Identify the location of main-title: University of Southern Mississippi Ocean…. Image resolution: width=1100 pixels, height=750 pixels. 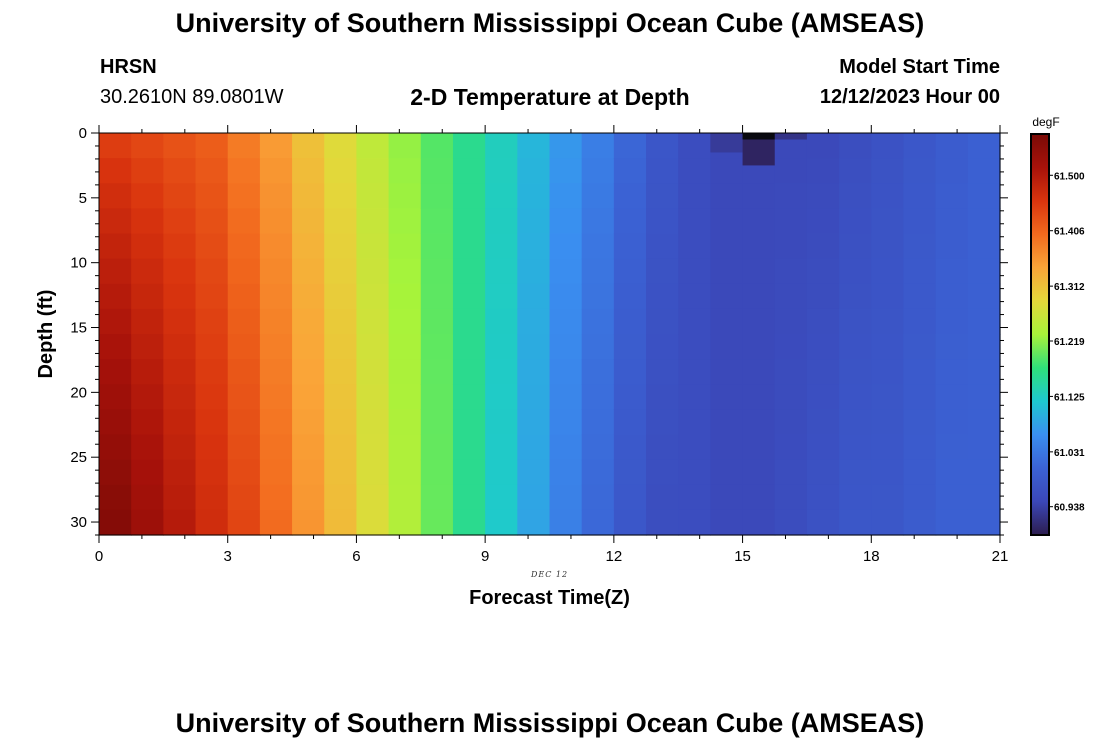
(550, 23).